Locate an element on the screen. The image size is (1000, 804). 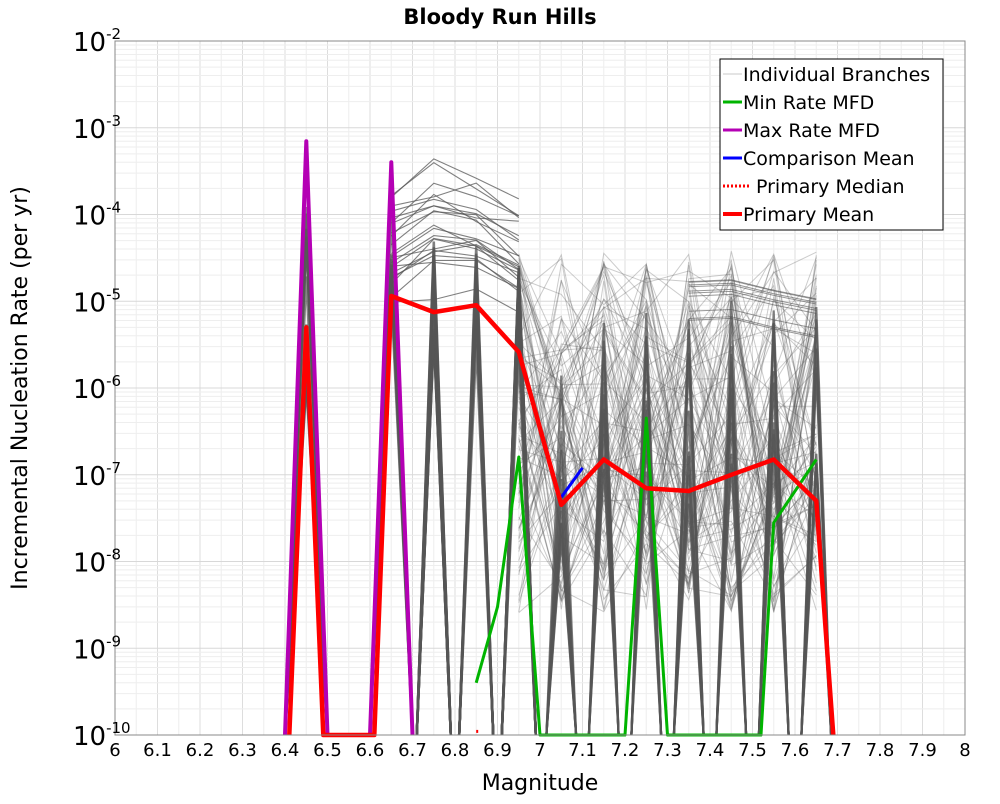
x-tick-label: 6.2 is located at coordinates (200, 750).